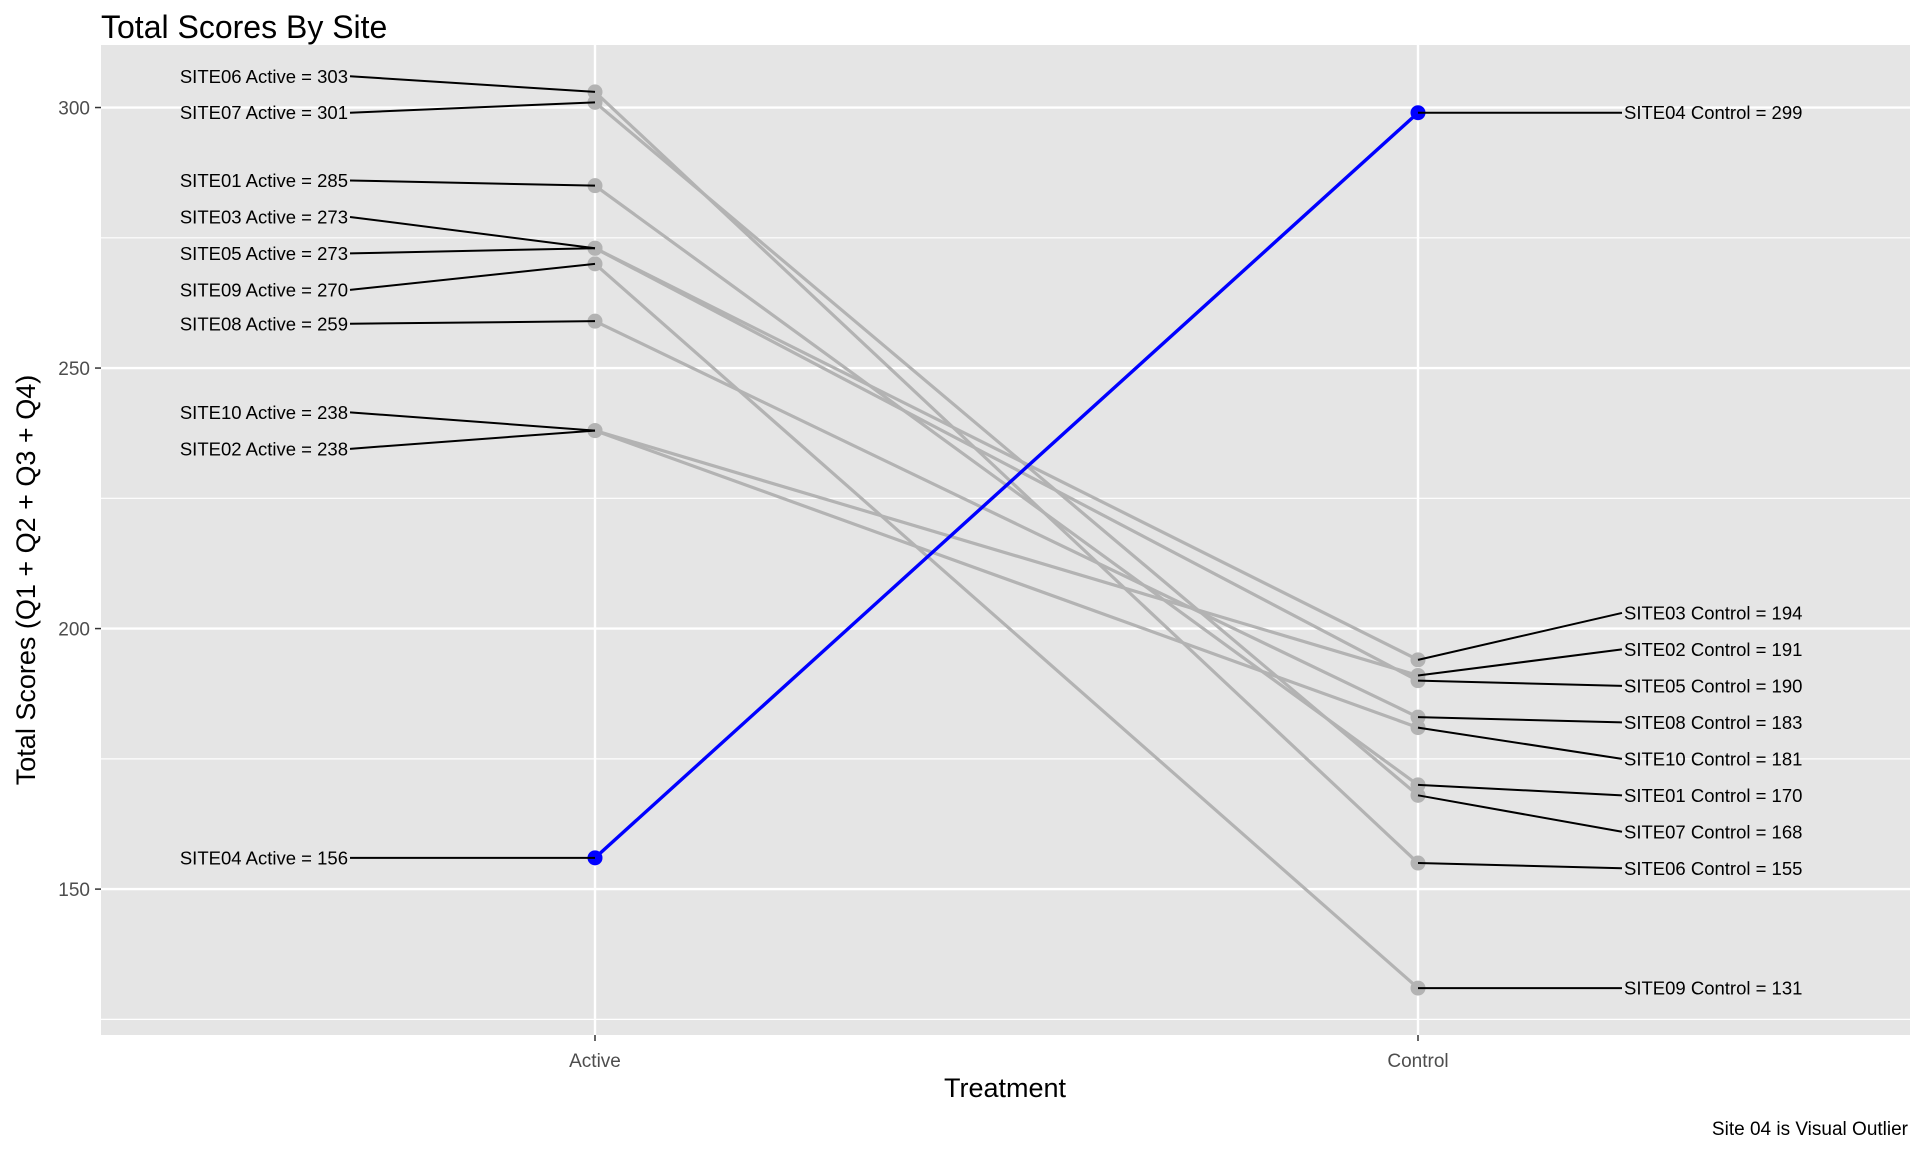 Image resolution: width=1920 pixels, height=1152 pixels. Describe the element at coordinates (264, 448) in the screenshot. I see `label-active-site02: SITE02 Active = 238` at that location.